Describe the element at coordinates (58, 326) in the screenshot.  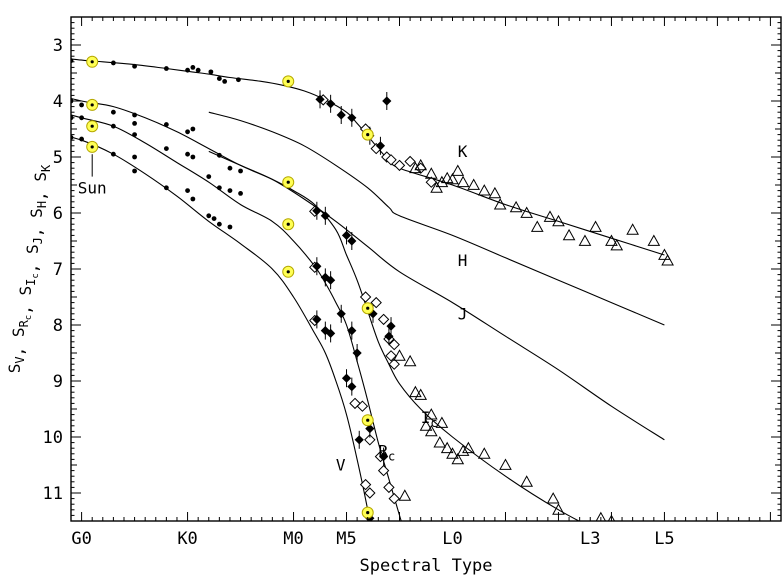
I see `y-tick-label: 8` at that location.